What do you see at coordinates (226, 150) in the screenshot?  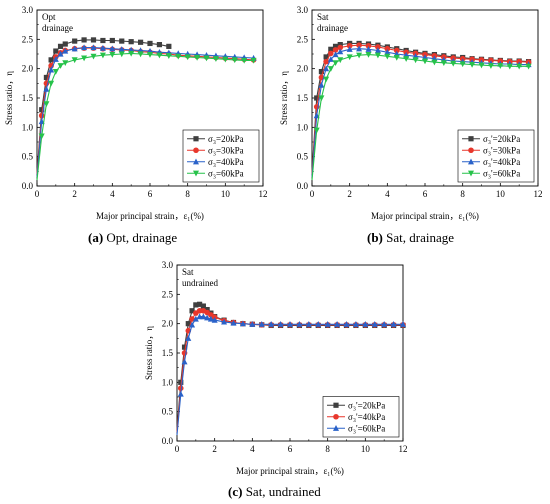 I see `legend-label: σ₃=30kPa` at bounding box center [226, 150].